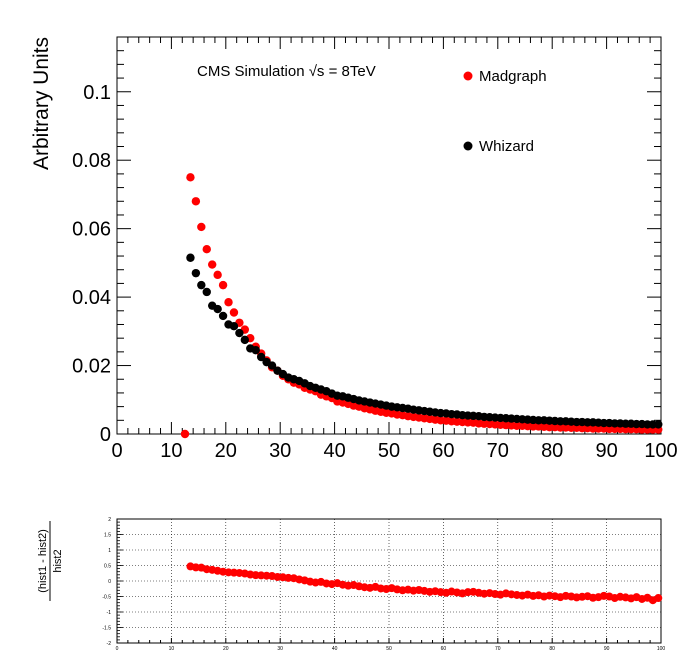 Image resolution: width=696 pixels, height=672 pixels. I want to click on main-y-tick-label: 0.06, so click(91, 230).